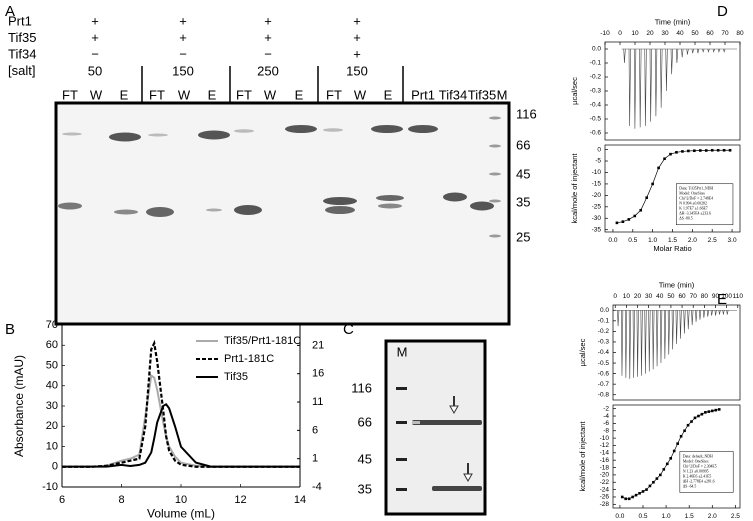 The width and height of the screenshot is (753, 521). What do you see at coordinates (315, 459) in the screenshot?
I see `y2-tick-label: 1` at bounding box center [315, 459].